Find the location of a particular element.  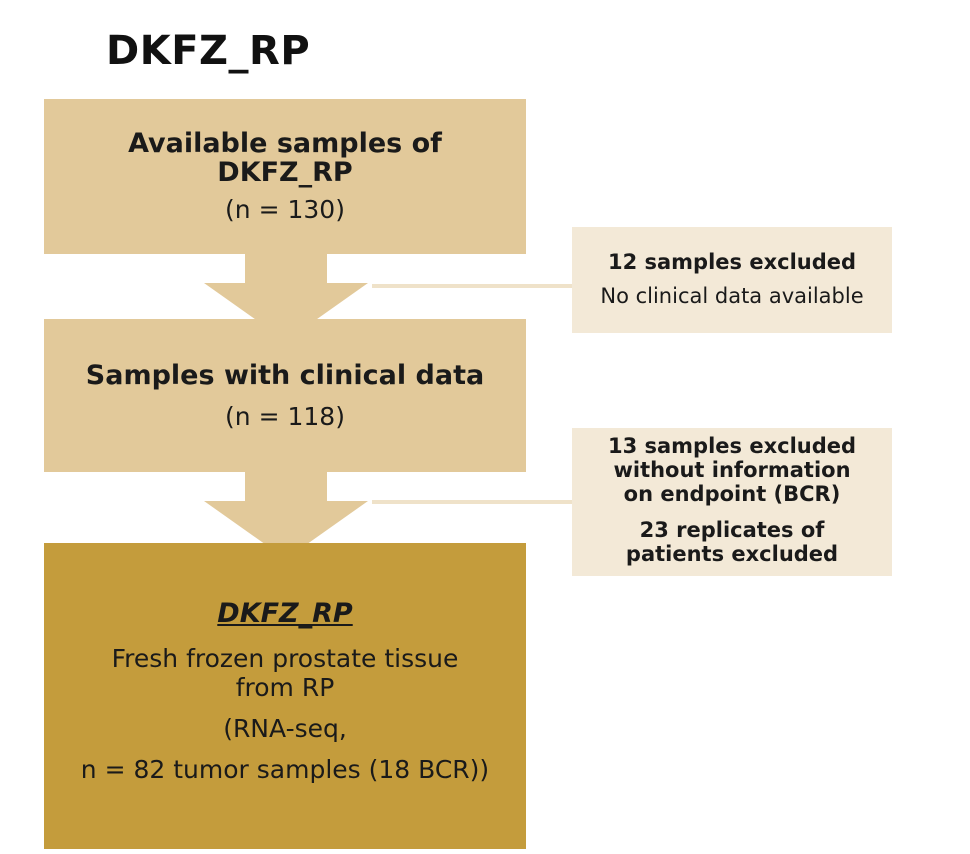

exclusion-1-line2: No clinical data available is located at coordinates (732, 296).